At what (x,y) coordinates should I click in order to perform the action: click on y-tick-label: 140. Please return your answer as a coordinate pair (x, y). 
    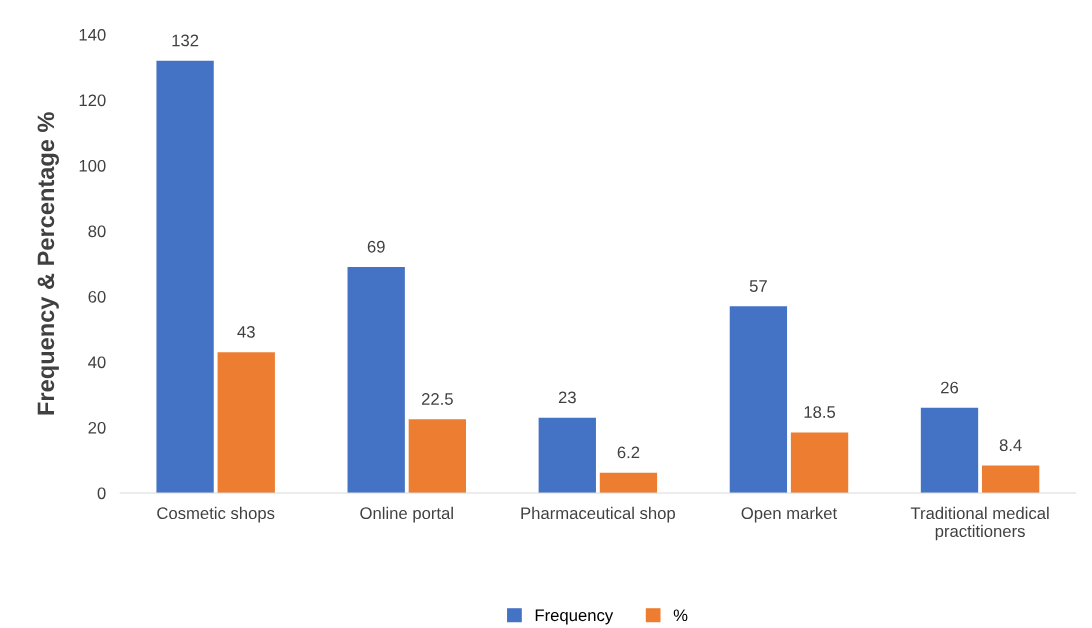
    Looking at the image, I should click on (92, 34).